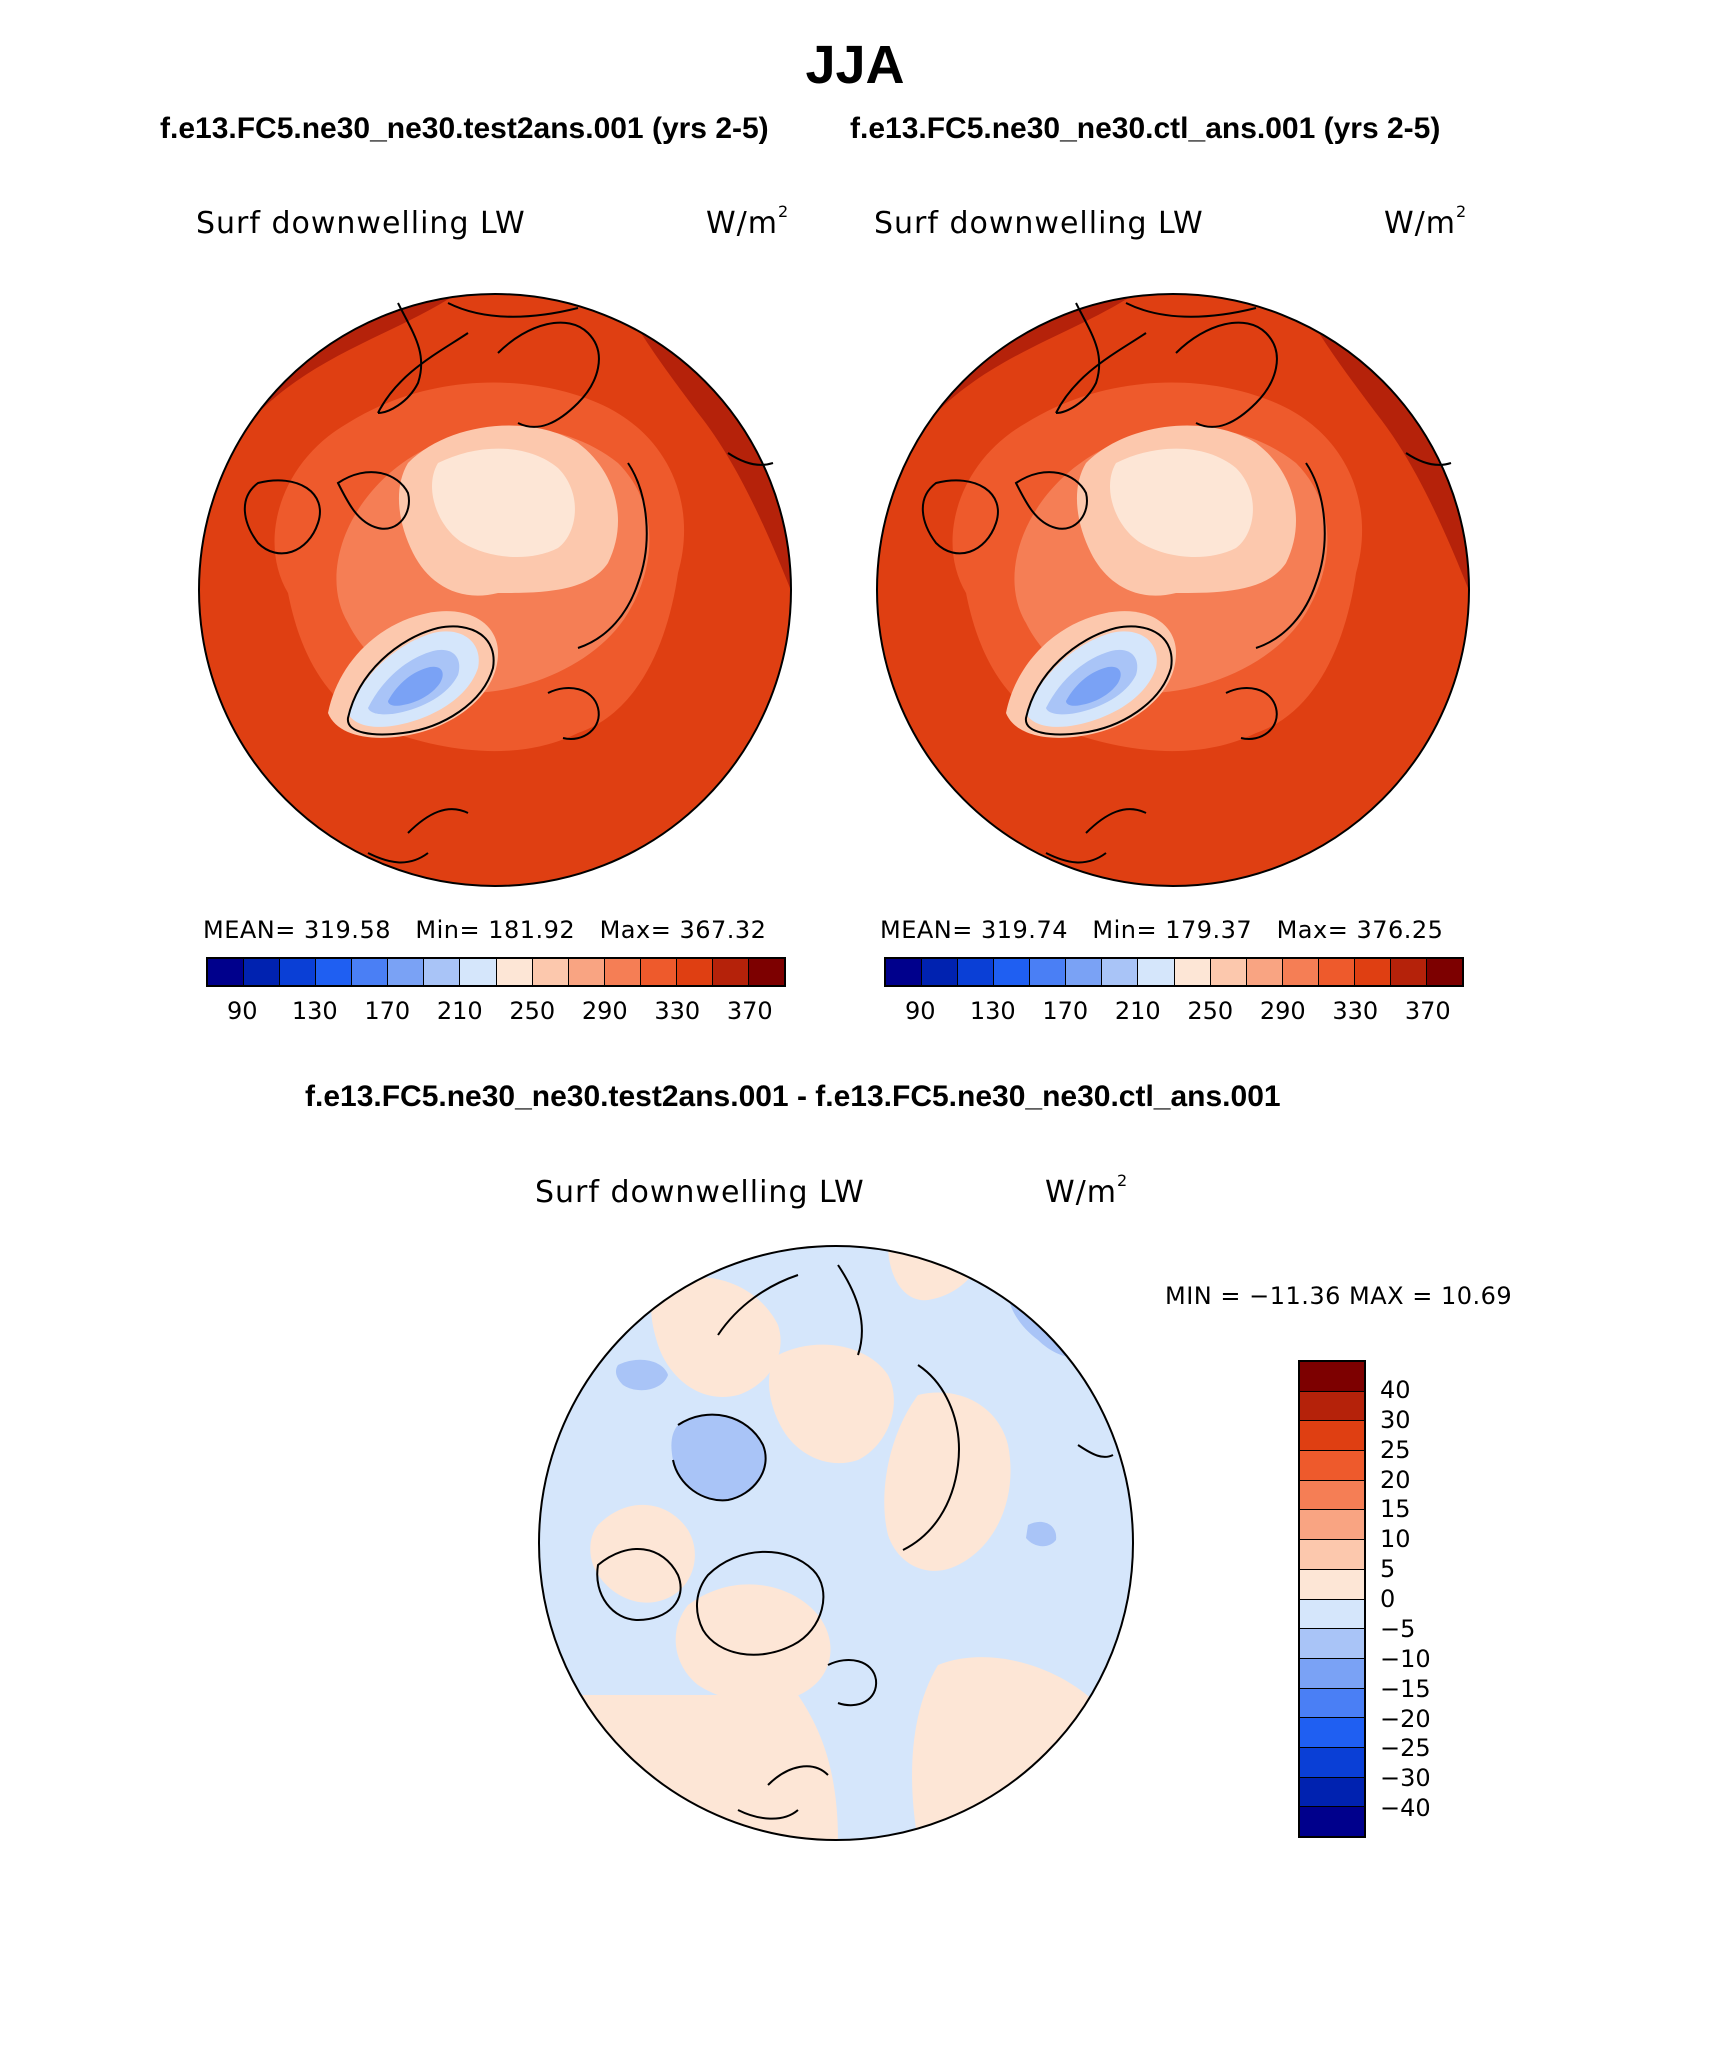 This screenshot has height=2061, width=1710. What do you see at coordinates (1039, 223) in the screenshot?
I see `ctl-variable-label: Surf downwelling LW` at bounding box center [1039, 223].